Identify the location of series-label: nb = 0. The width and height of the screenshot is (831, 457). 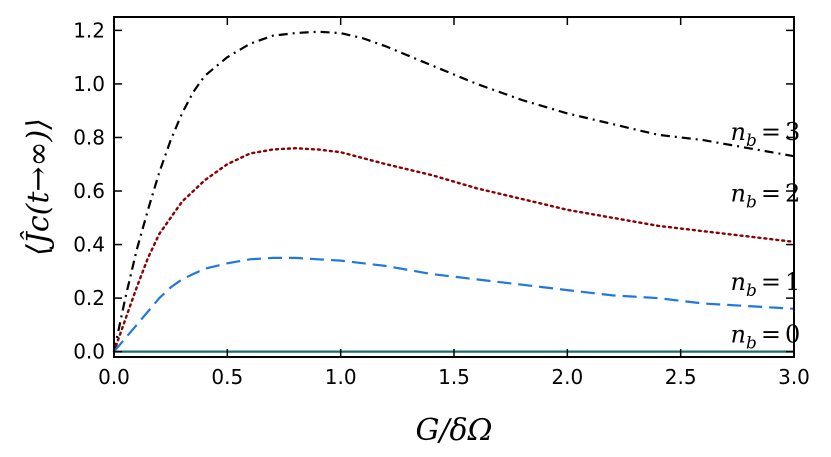
(766, 336).